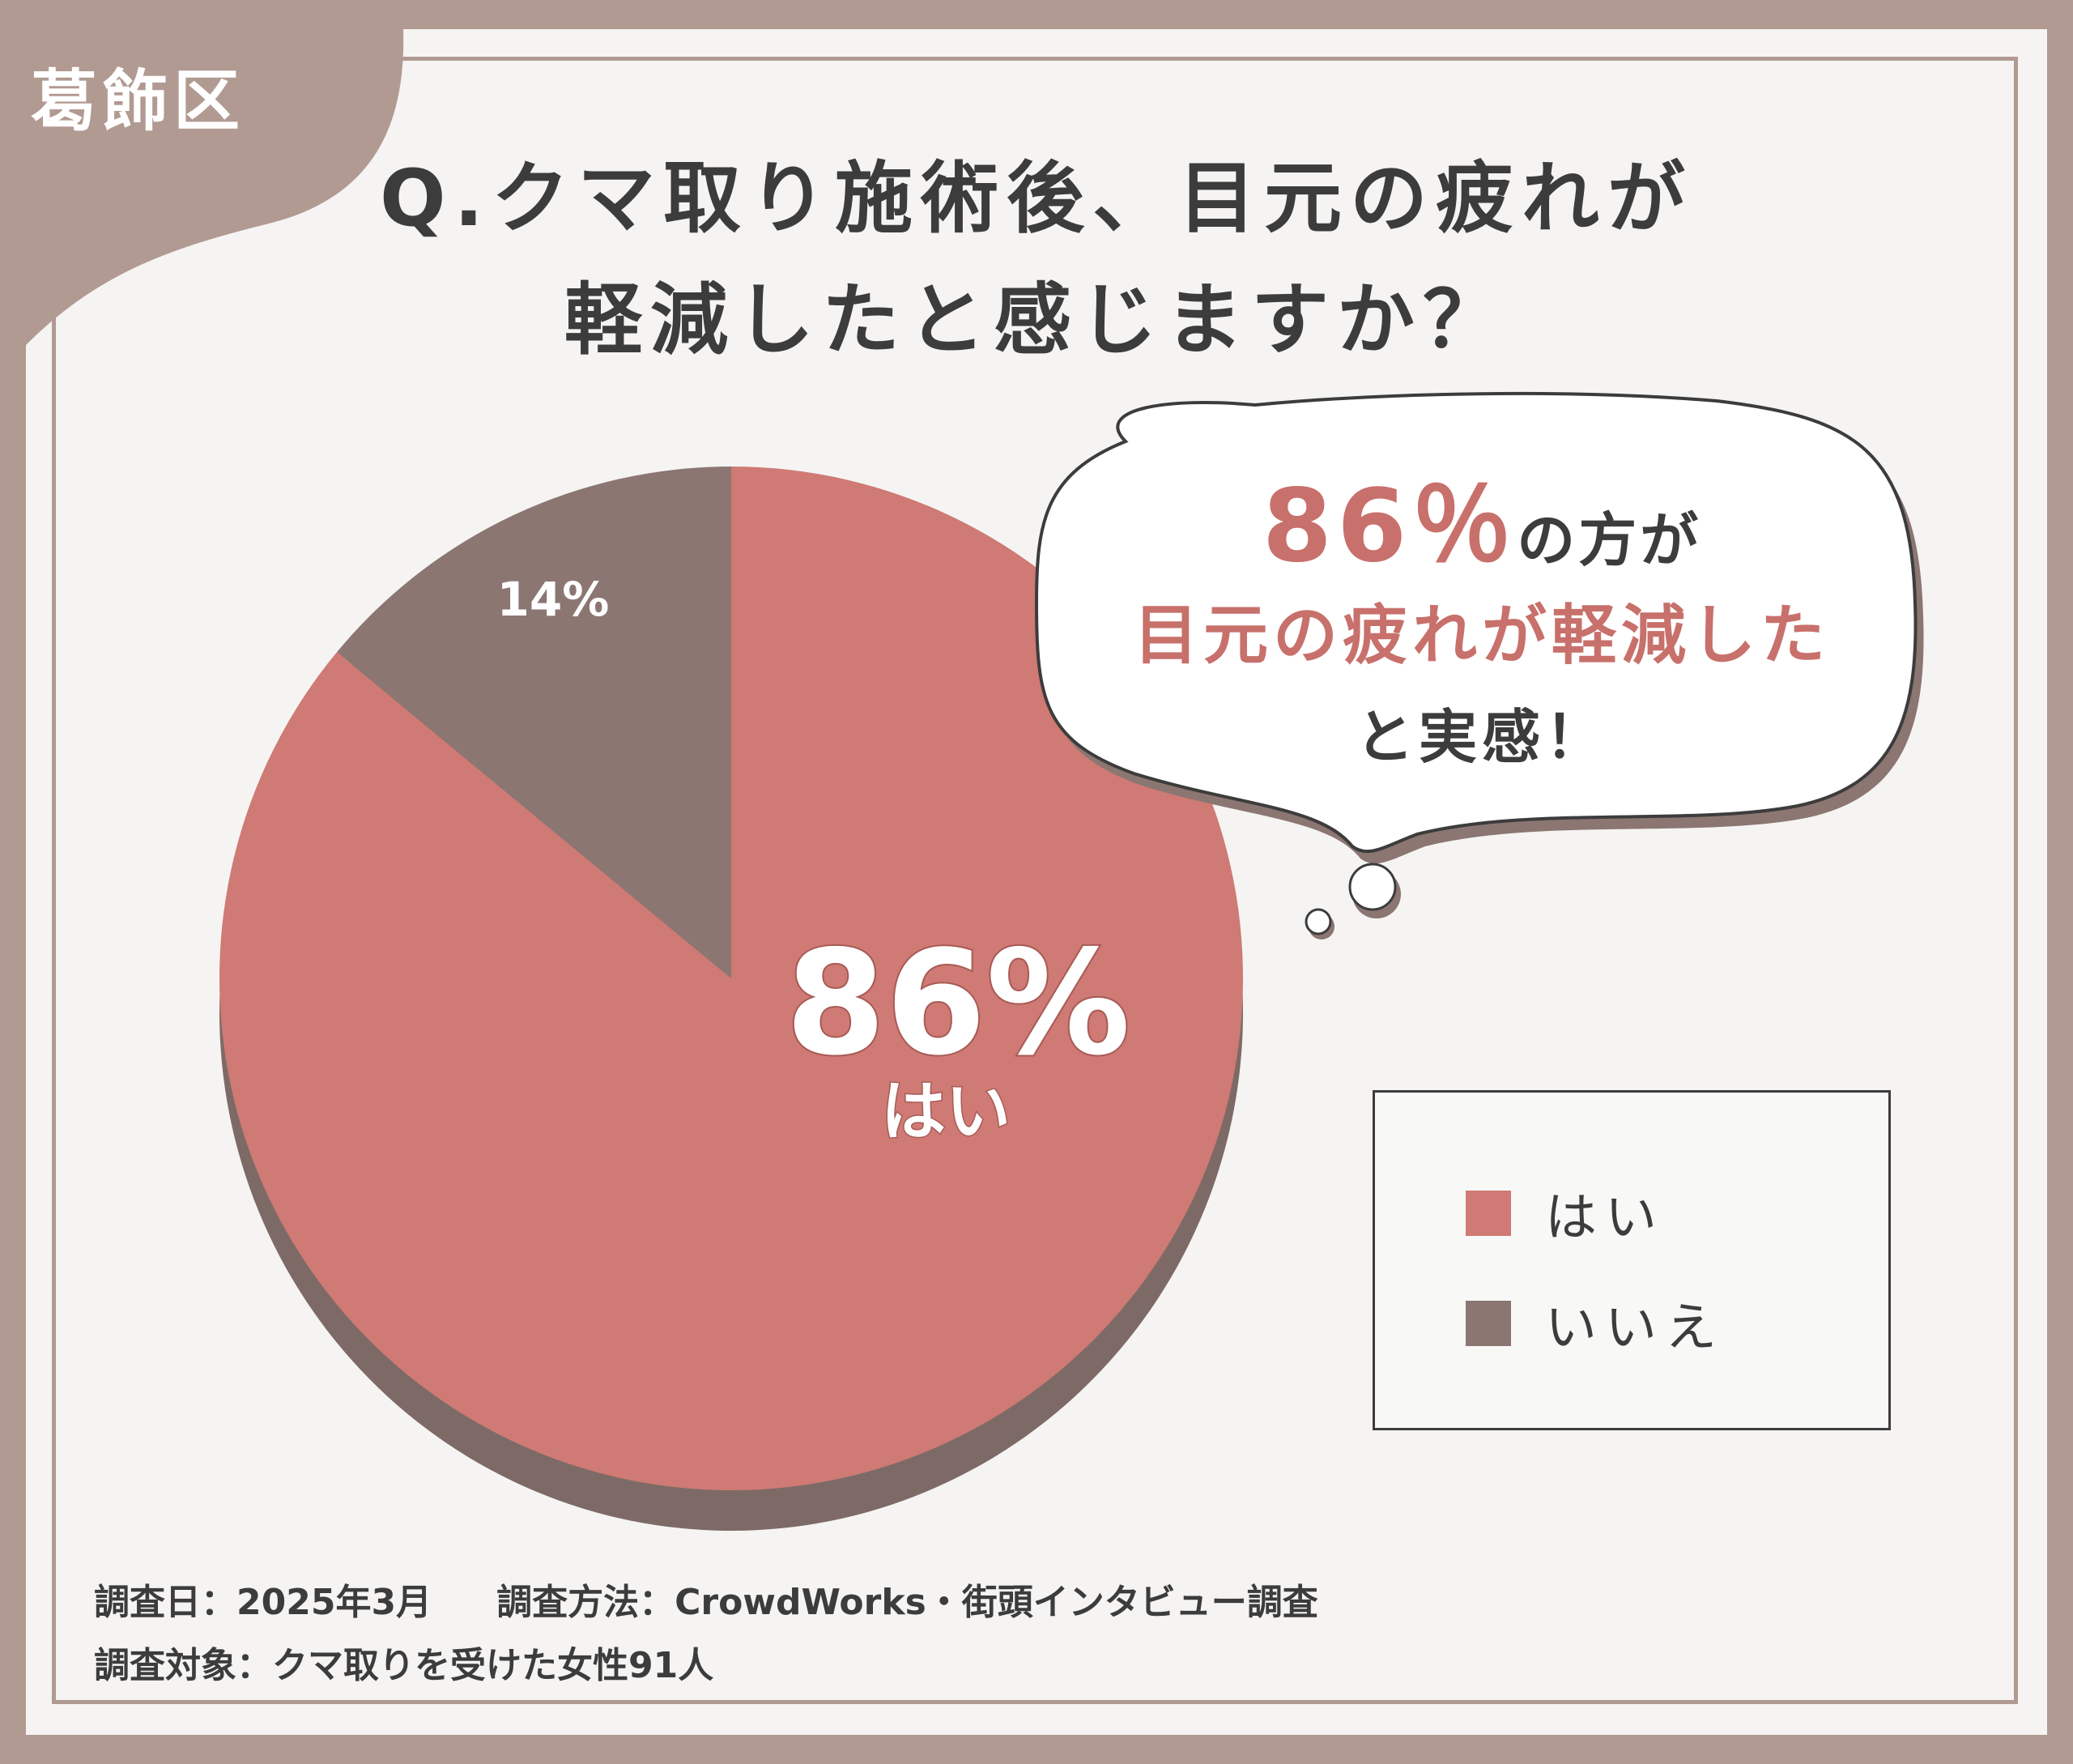  I want to click on legend-label-yes: はい, so click(1605, 1218).